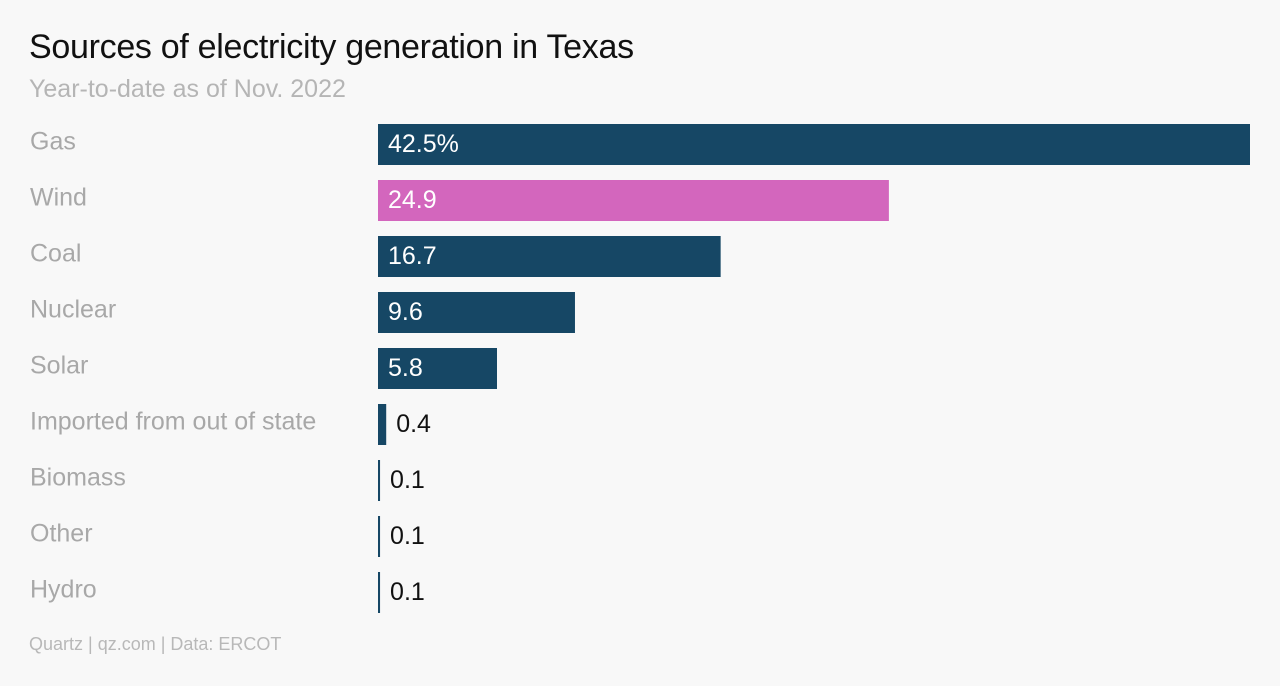  I want to click on value-label-imported-from-out-of-state: 0.4, so click(413, 424).